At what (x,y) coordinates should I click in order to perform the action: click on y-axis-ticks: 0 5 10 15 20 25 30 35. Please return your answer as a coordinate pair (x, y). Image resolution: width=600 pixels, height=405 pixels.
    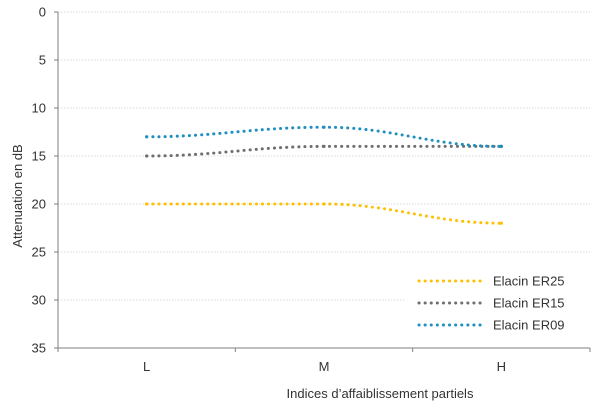
    Looking at the image, I should click on (45, 180).